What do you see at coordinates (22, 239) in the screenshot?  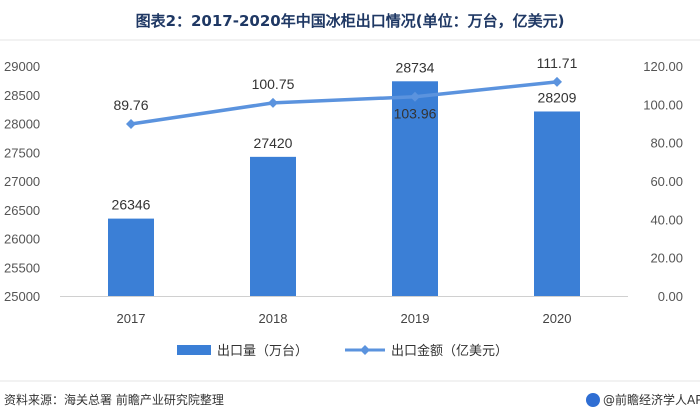 I see `y-left-tick-label: 26000` at bounding box center [22, 239].